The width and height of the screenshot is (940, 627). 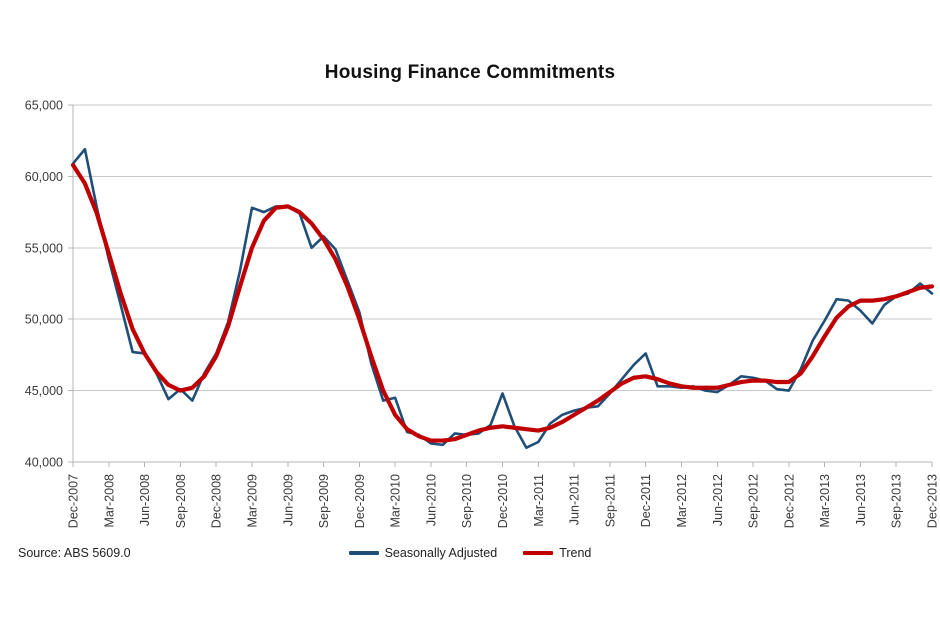 I want to click on x-tick-label: Mar-2011, so click(x=539, y=500).